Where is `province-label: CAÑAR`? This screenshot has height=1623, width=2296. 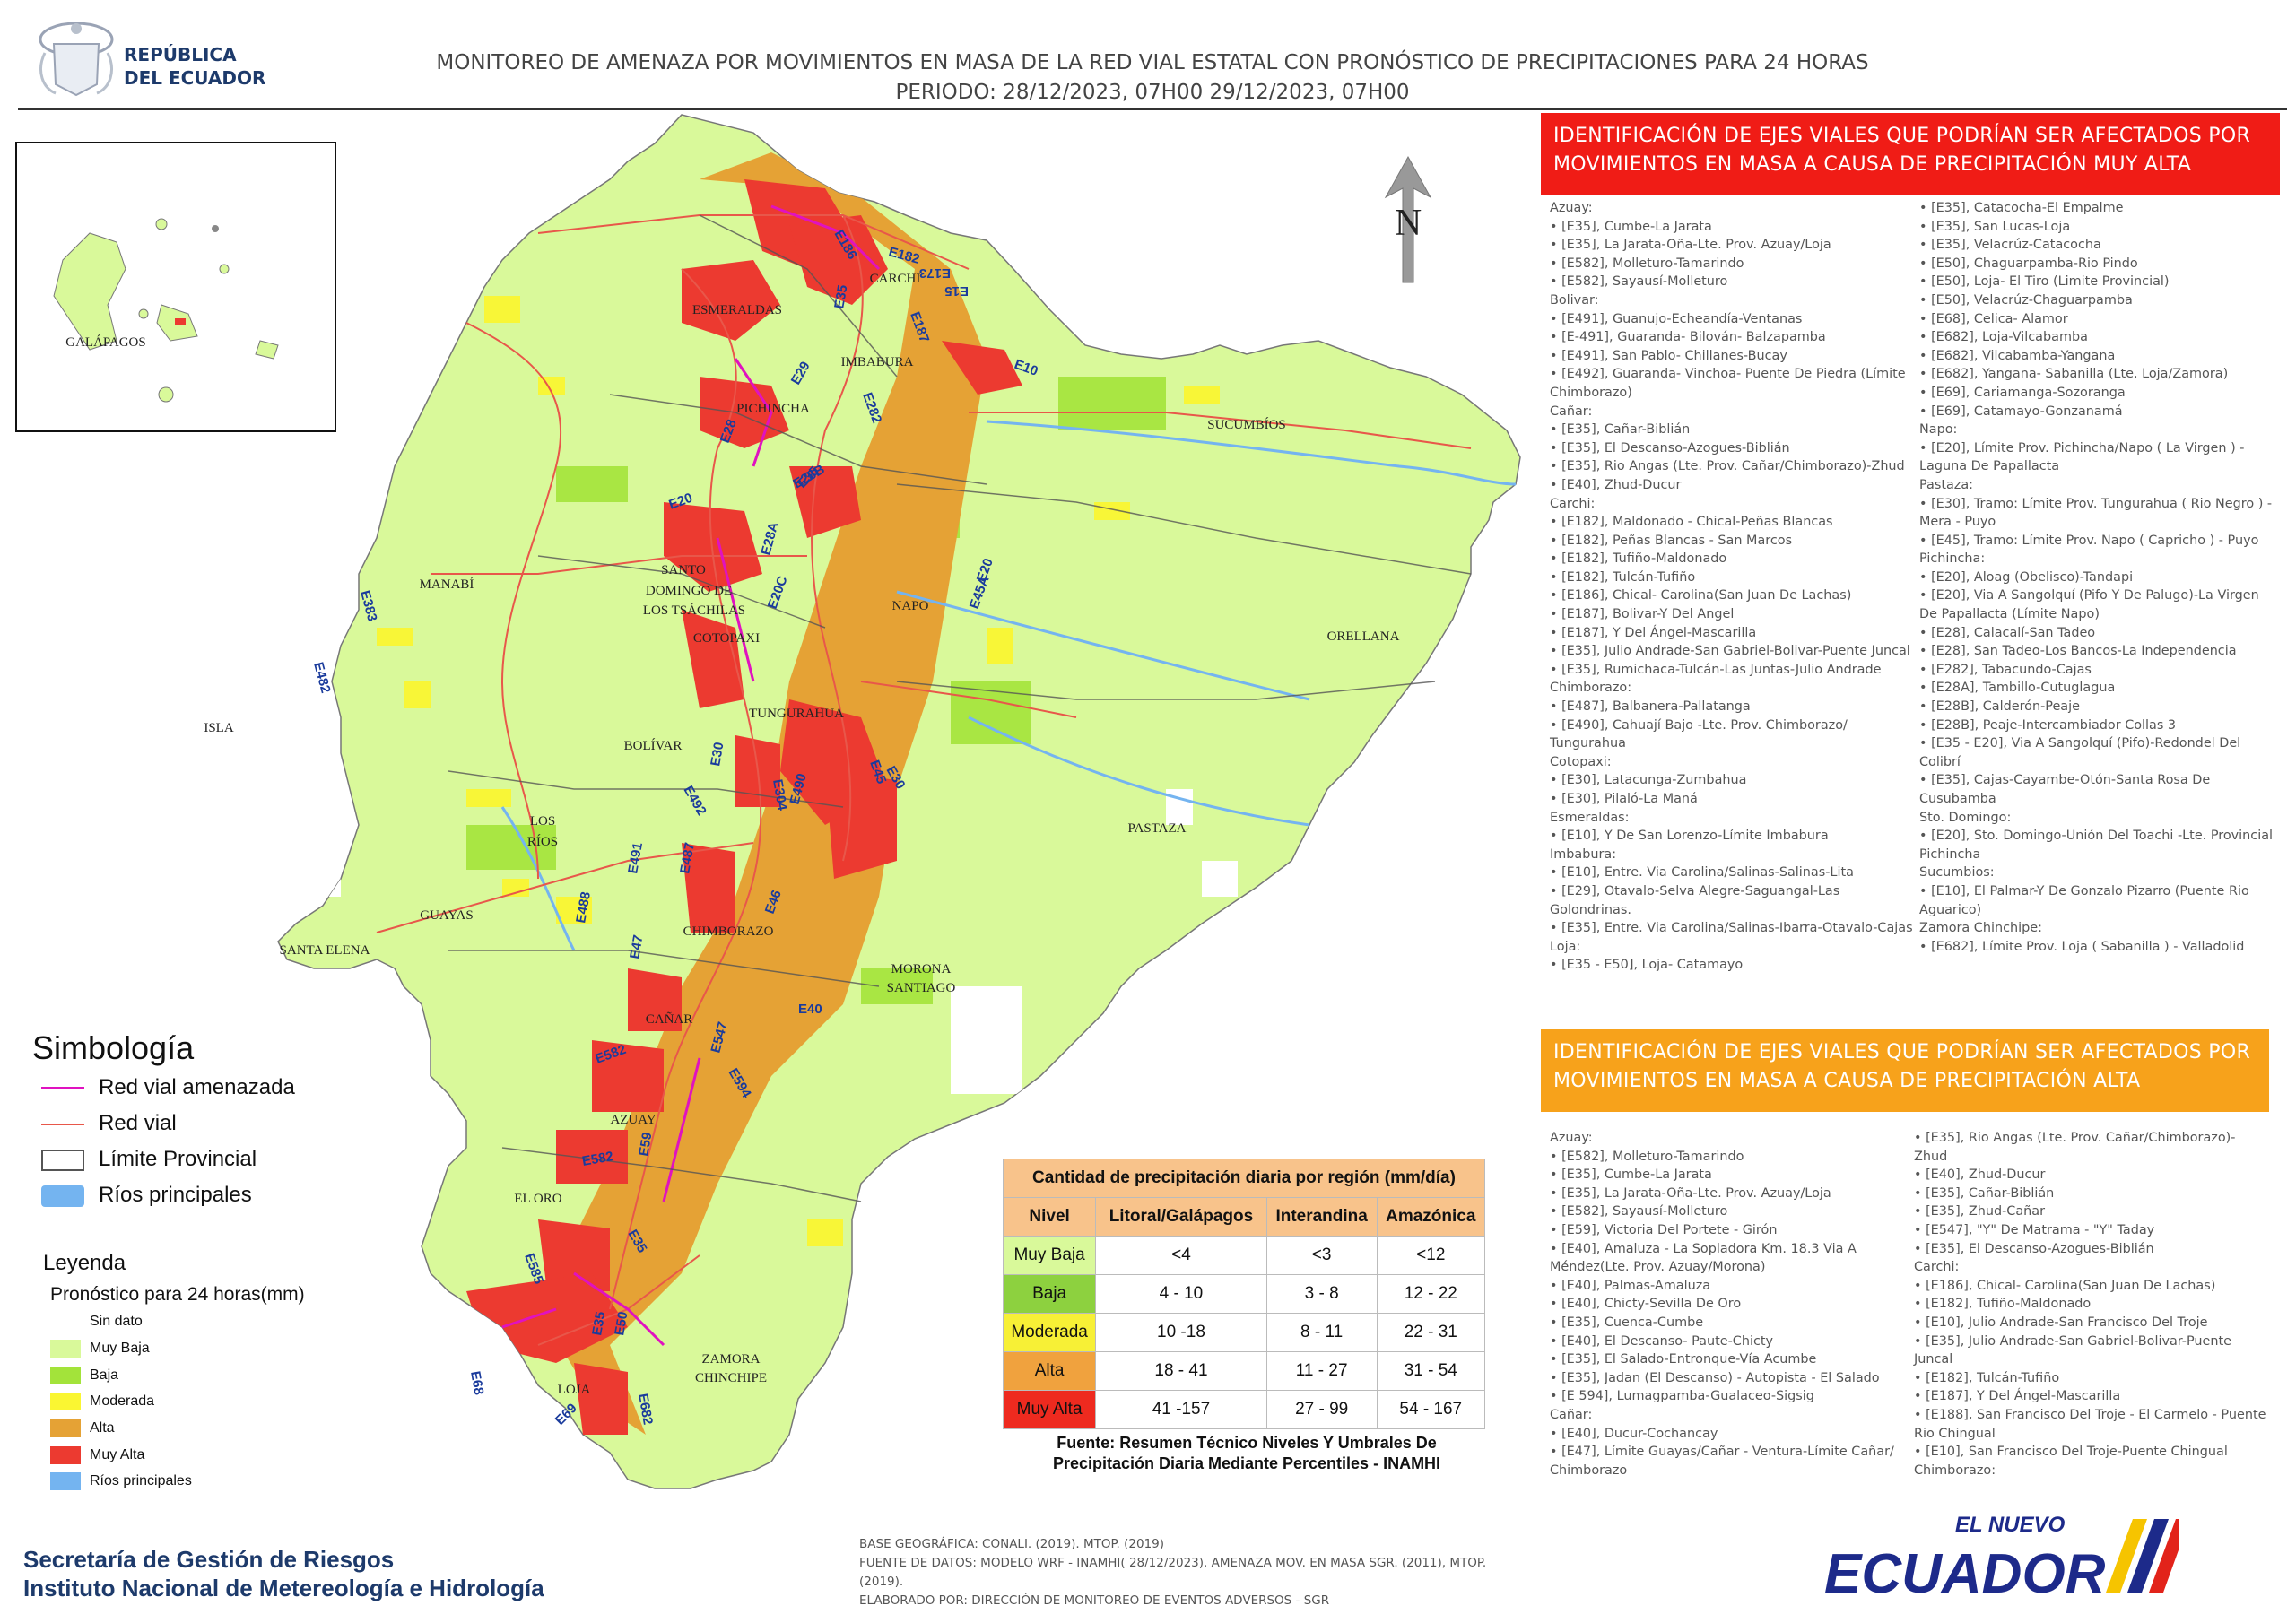
province-label: CAÑAR is located at coordinates (669, 1019).